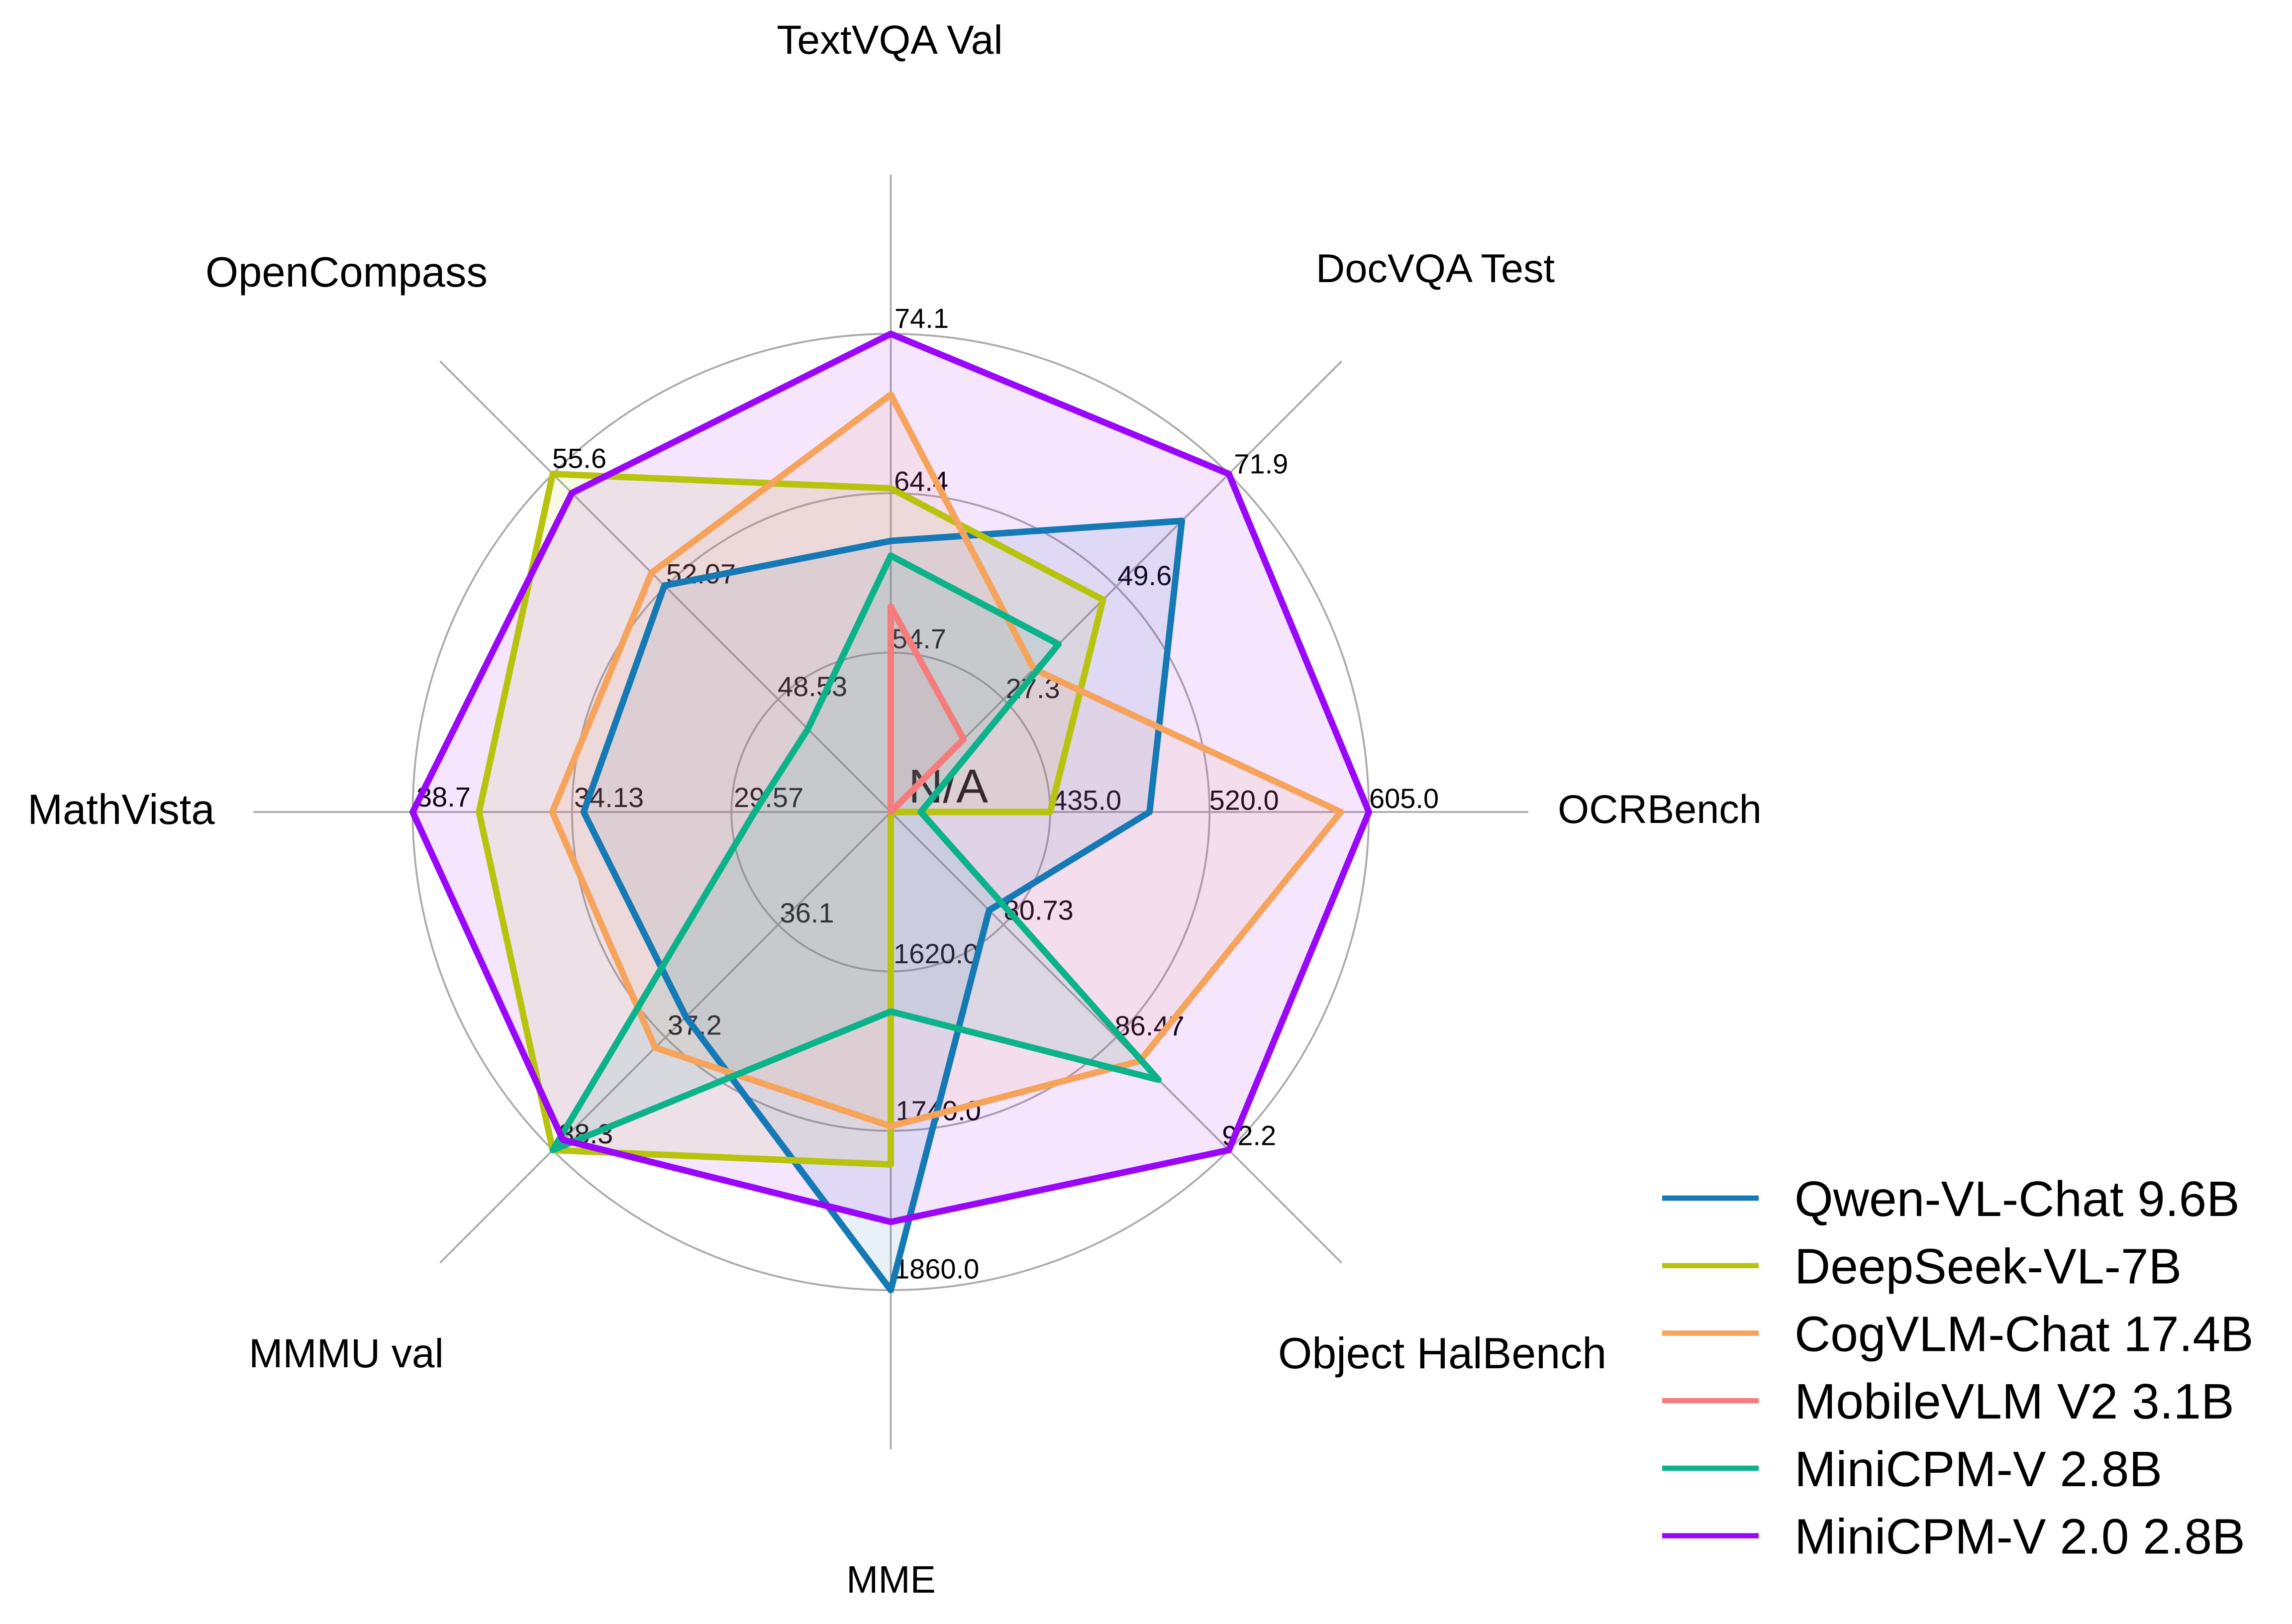 Image resolution: width=2292 pixels, height=1624 pixels. What do you see at coordinates (1442, 1353) in the screenshot?
I see `svg-text: Object HalBench` at bounding box center [1442, 1353].